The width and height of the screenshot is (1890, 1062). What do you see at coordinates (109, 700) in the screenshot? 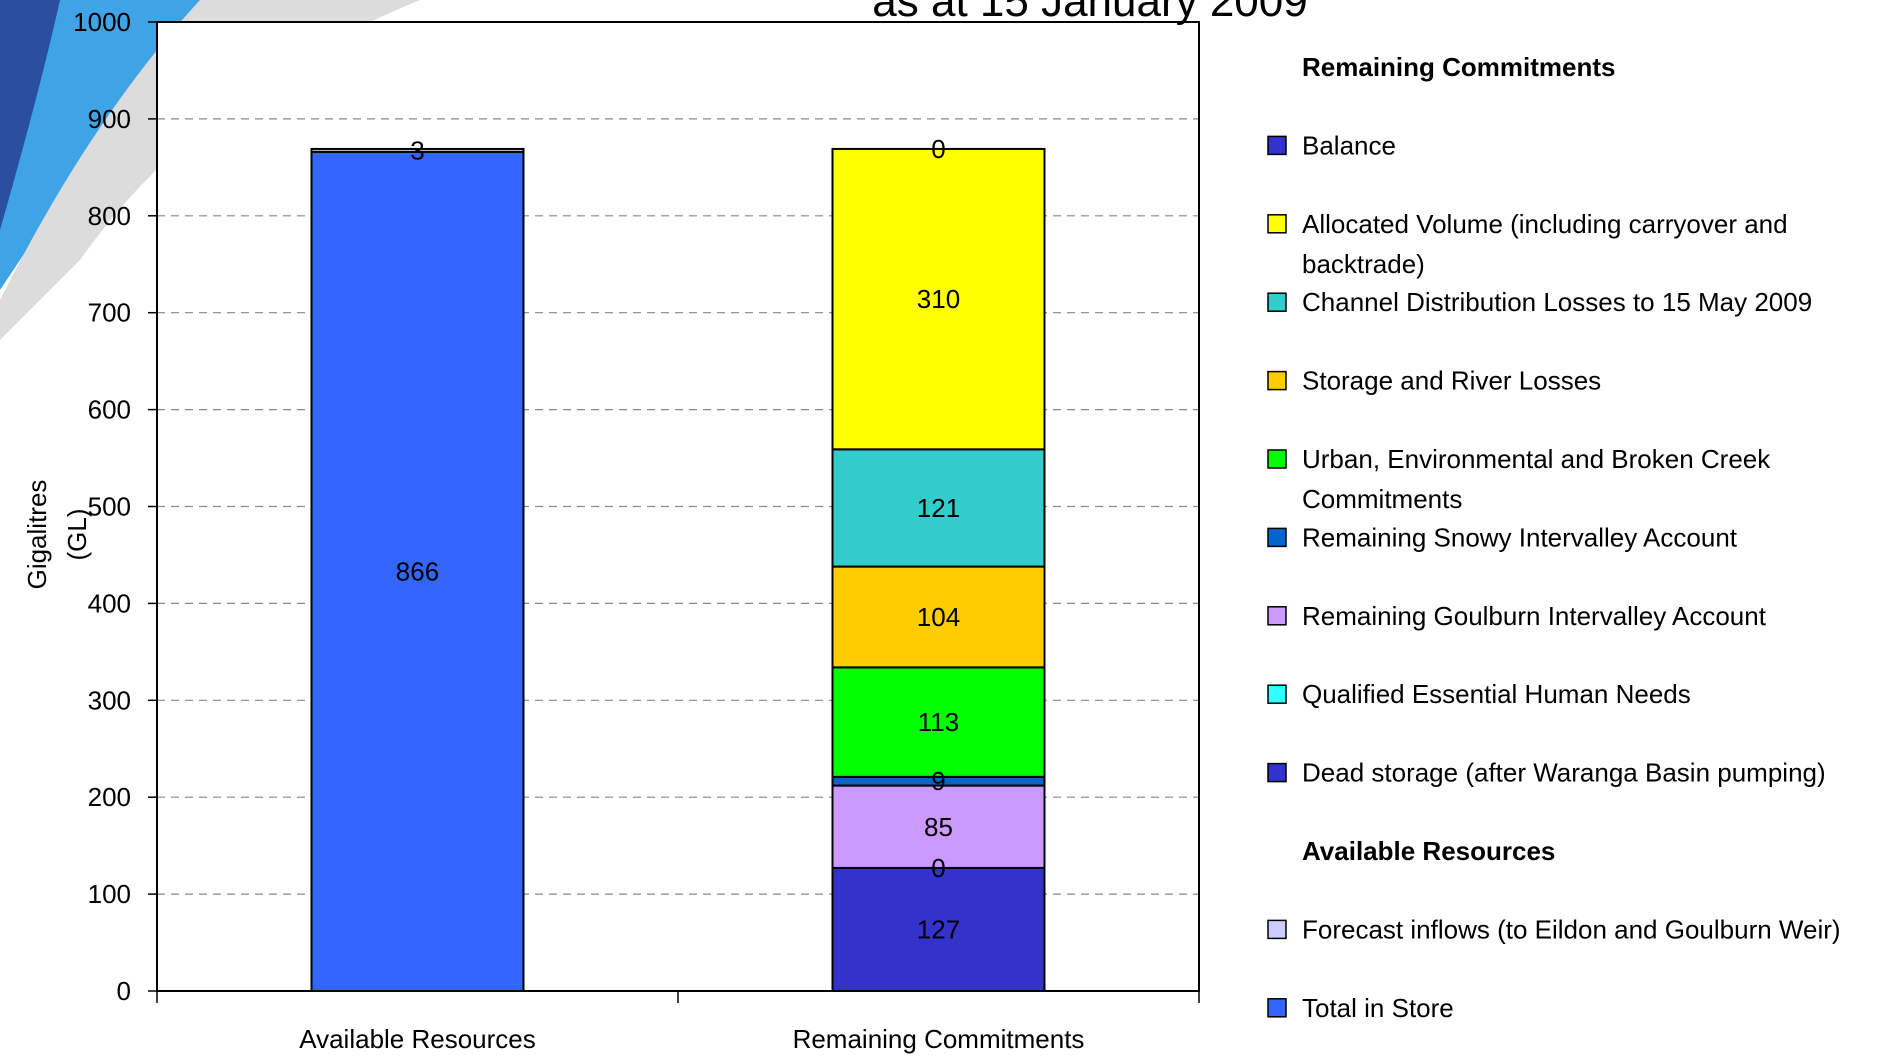
I see `y-tick-label: 300` at bounding box center [109, 700].